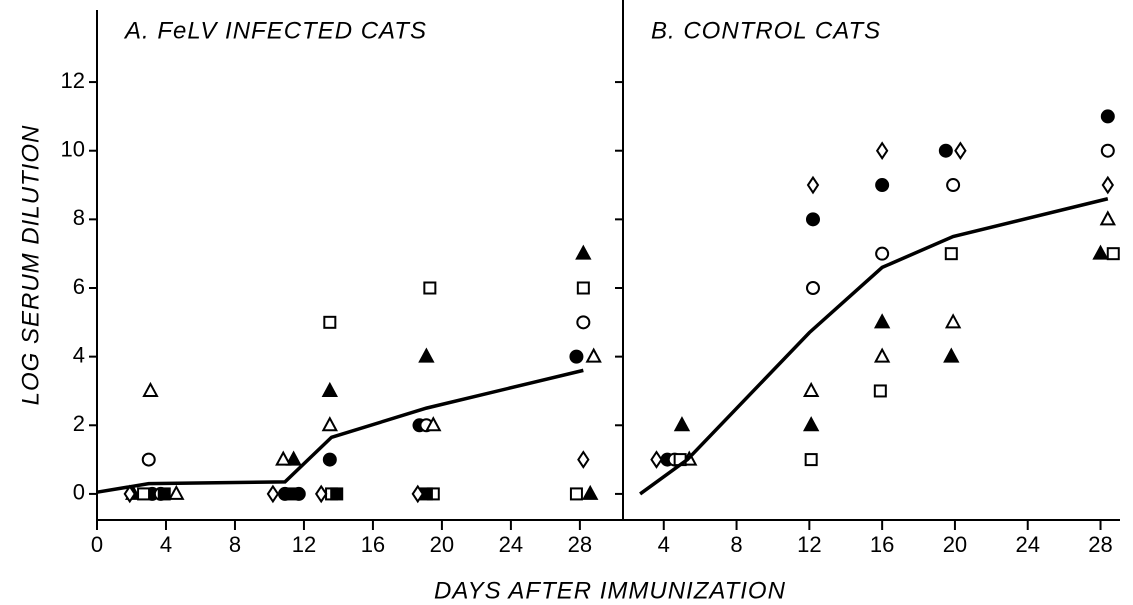  What do you see at coordinates (73, 149) in the screenshot?
I see `y-tick-label: 10` at bounding box center [73, 149].